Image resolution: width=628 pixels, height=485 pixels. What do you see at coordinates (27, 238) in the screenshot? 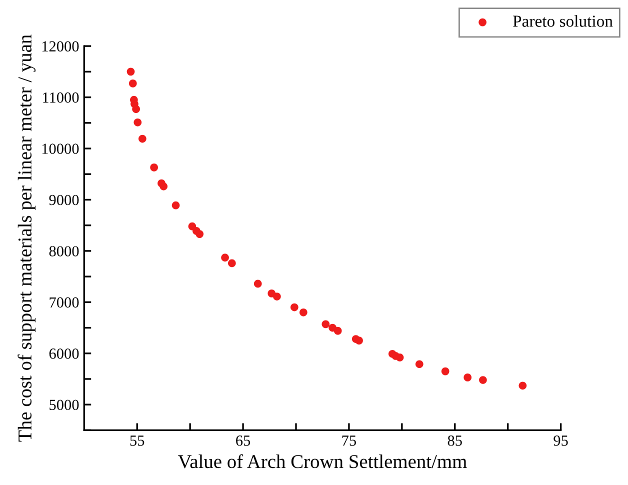
I see `y-axis-title: The cost of support materials per linear meter / yuan` at bounding box center [27, 238].